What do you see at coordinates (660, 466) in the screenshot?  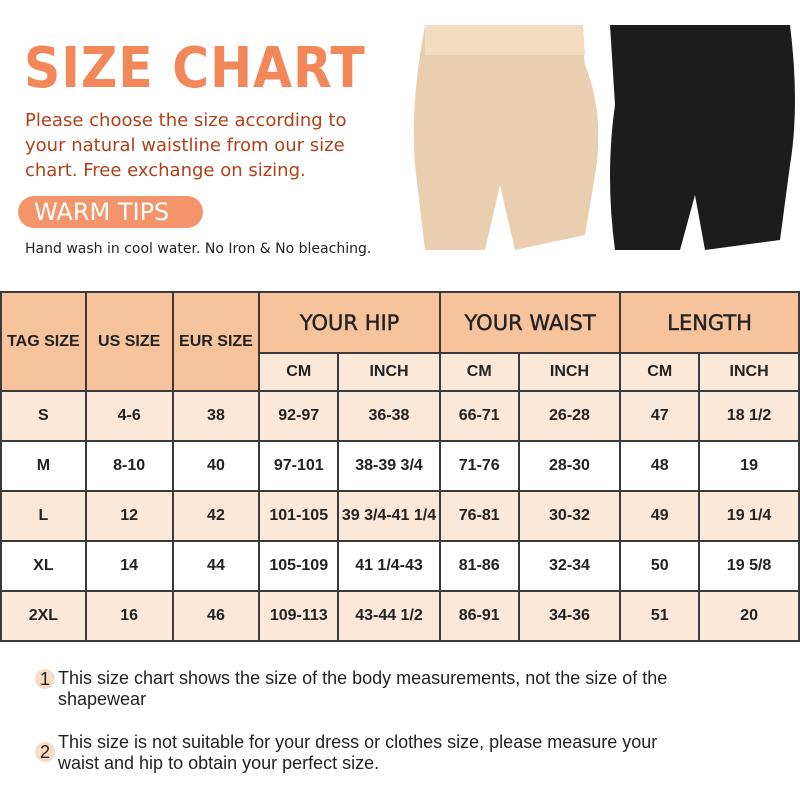 I see `cell-length-cm: 48` at bounding box center [660, 466].